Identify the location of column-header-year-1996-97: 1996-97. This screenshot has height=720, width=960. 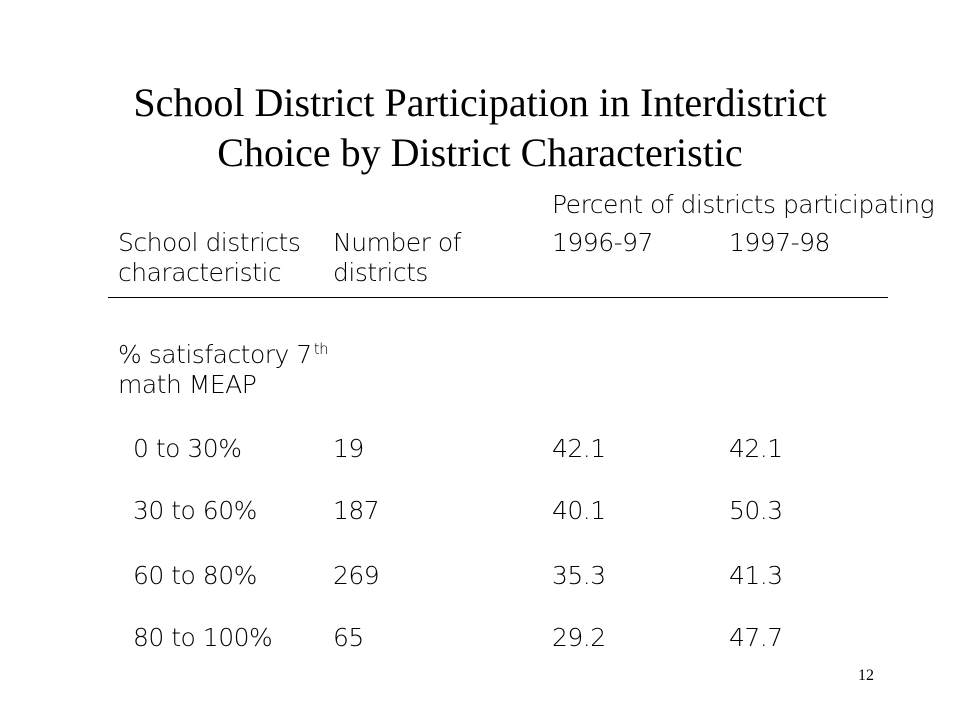
(602, 242).